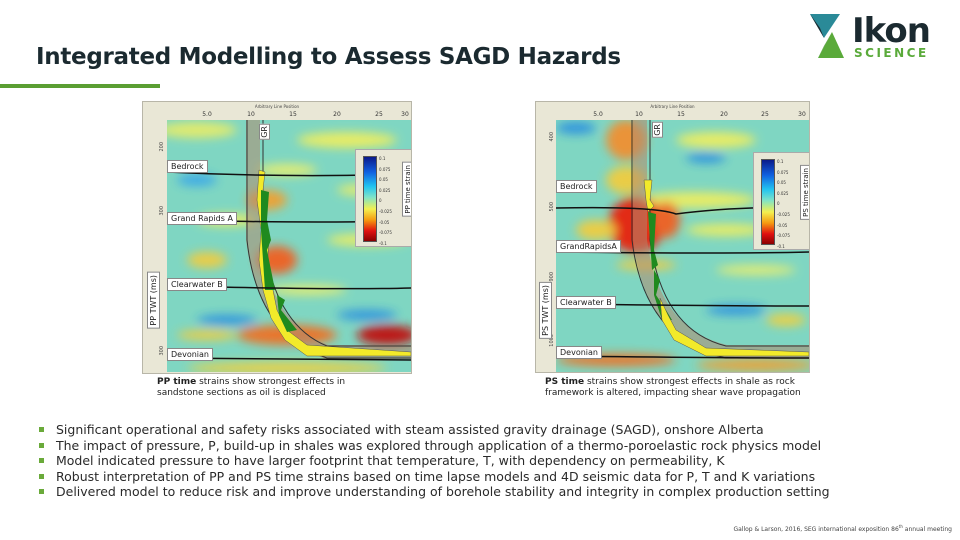  Describe the element at coordinates (891, 31) in the screenshot. I see `logo-wordmark: Ikon` at that location.